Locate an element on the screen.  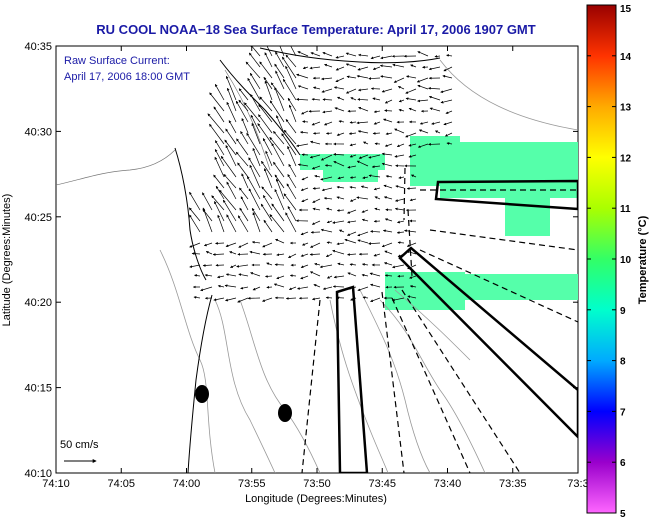
colorbar-ticks: 5 6 7 8 9 10 11 12 13 14 15 is located at coordinates (609, 261).